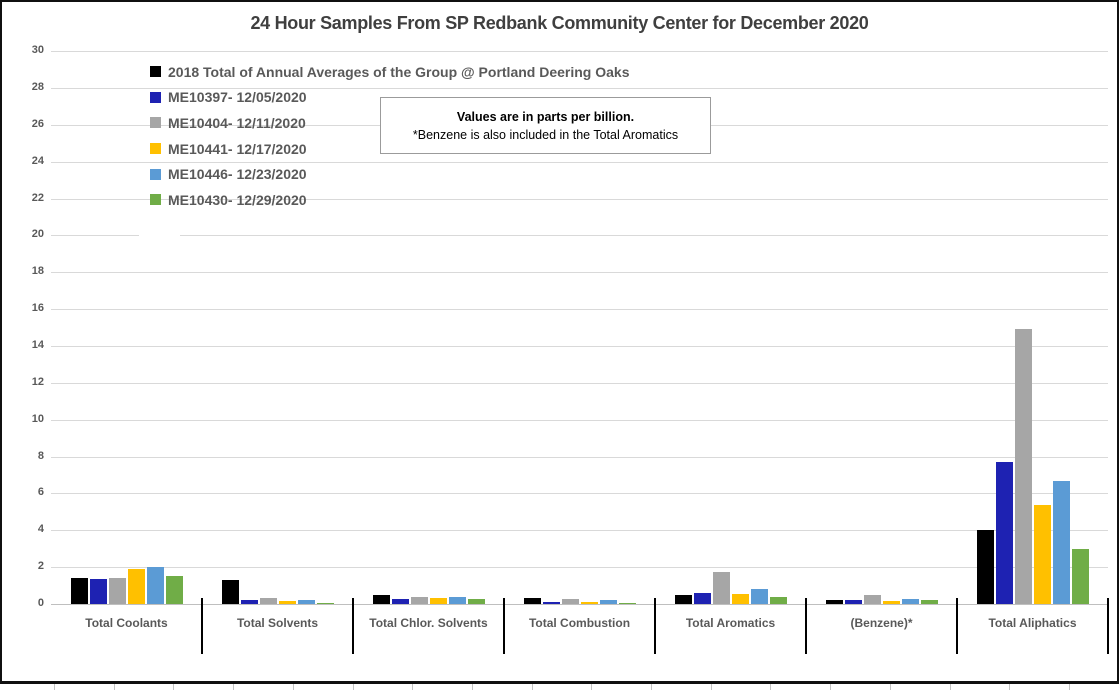 Image resolution: width=1119 pixels, height=690 pixels. I want to click on bar-total-aliphatics-s4, so click(1061, 542).